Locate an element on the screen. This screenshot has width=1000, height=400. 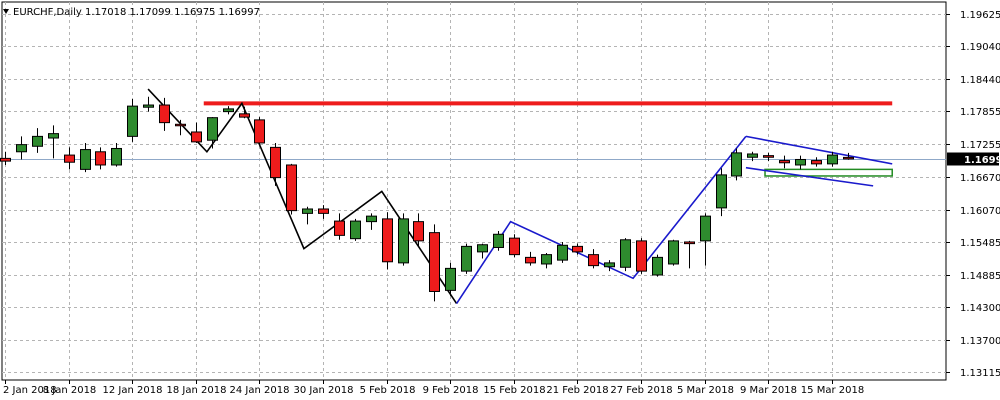
y-tick-label: 1.14300 is located at coordinates (980, 308).